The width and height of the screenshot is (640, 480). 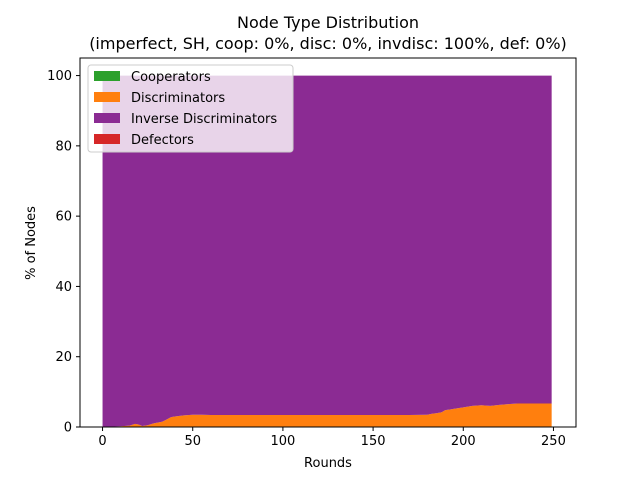 What do you see at coordinates (63, 357) in the screenshot?
I see `y-tick-label: 20` at bounding box center [63, 357].